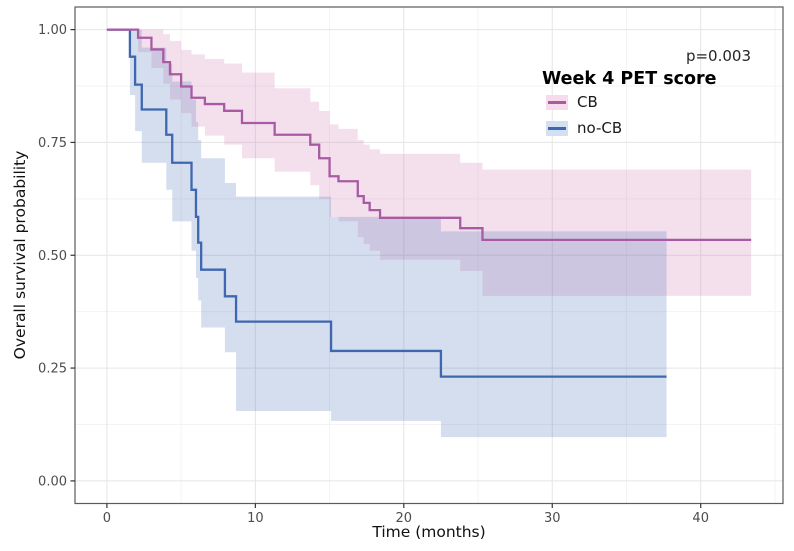  I want to click on y-tick-label: 1.00, so click(52, 30).